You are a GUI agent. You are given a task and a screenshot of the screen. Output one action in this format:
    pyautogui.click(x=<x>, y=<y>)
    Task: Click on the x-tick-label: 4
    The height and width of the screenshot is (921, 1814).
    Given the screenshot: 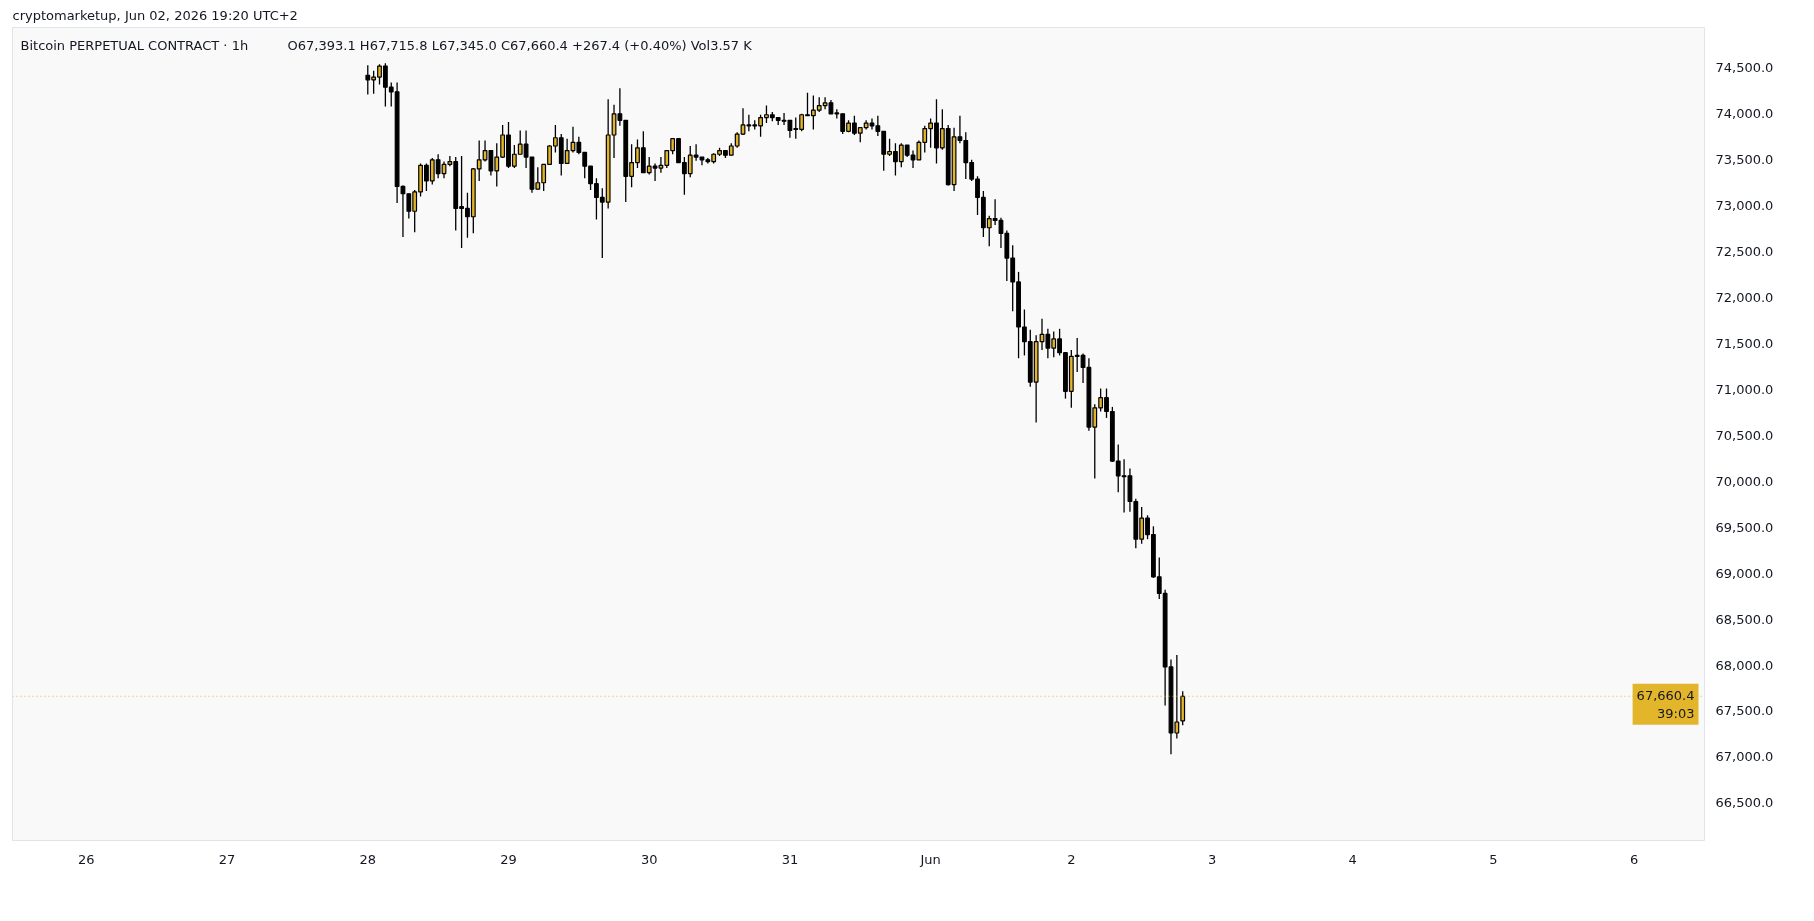 What is the action you would take?
    pyautogui.click(x=1352, y=859)
    